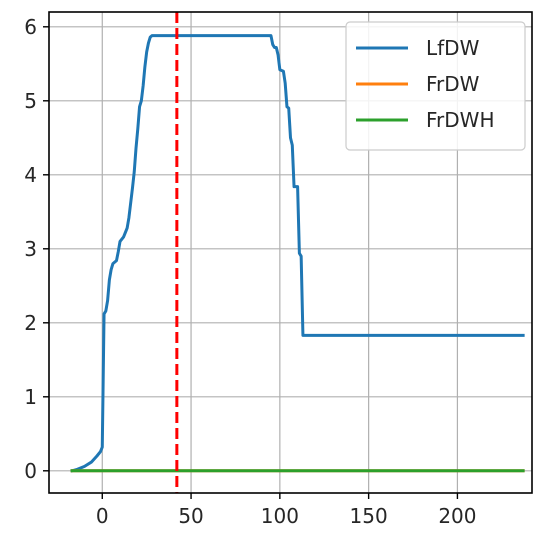 The height and width of the screenshot is (541, 537). I want to click on x-tick-label: 200, so click(457, 516).